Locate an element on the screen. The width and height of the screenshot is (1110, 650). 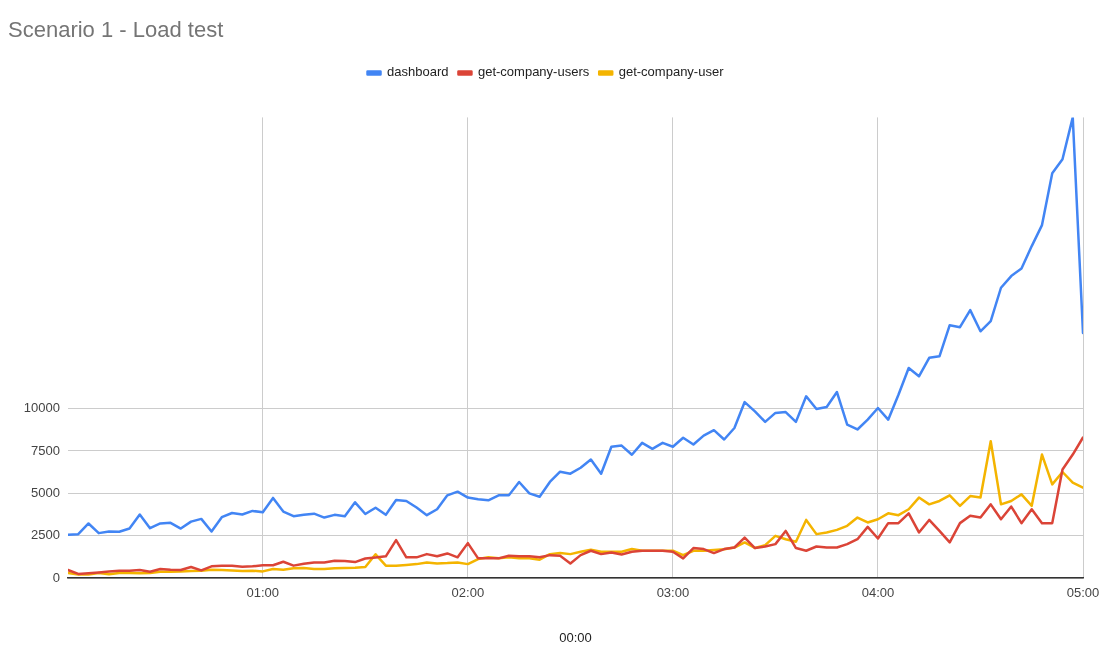
x-tick-label: 01:00 is located at coordinates (263, 593).